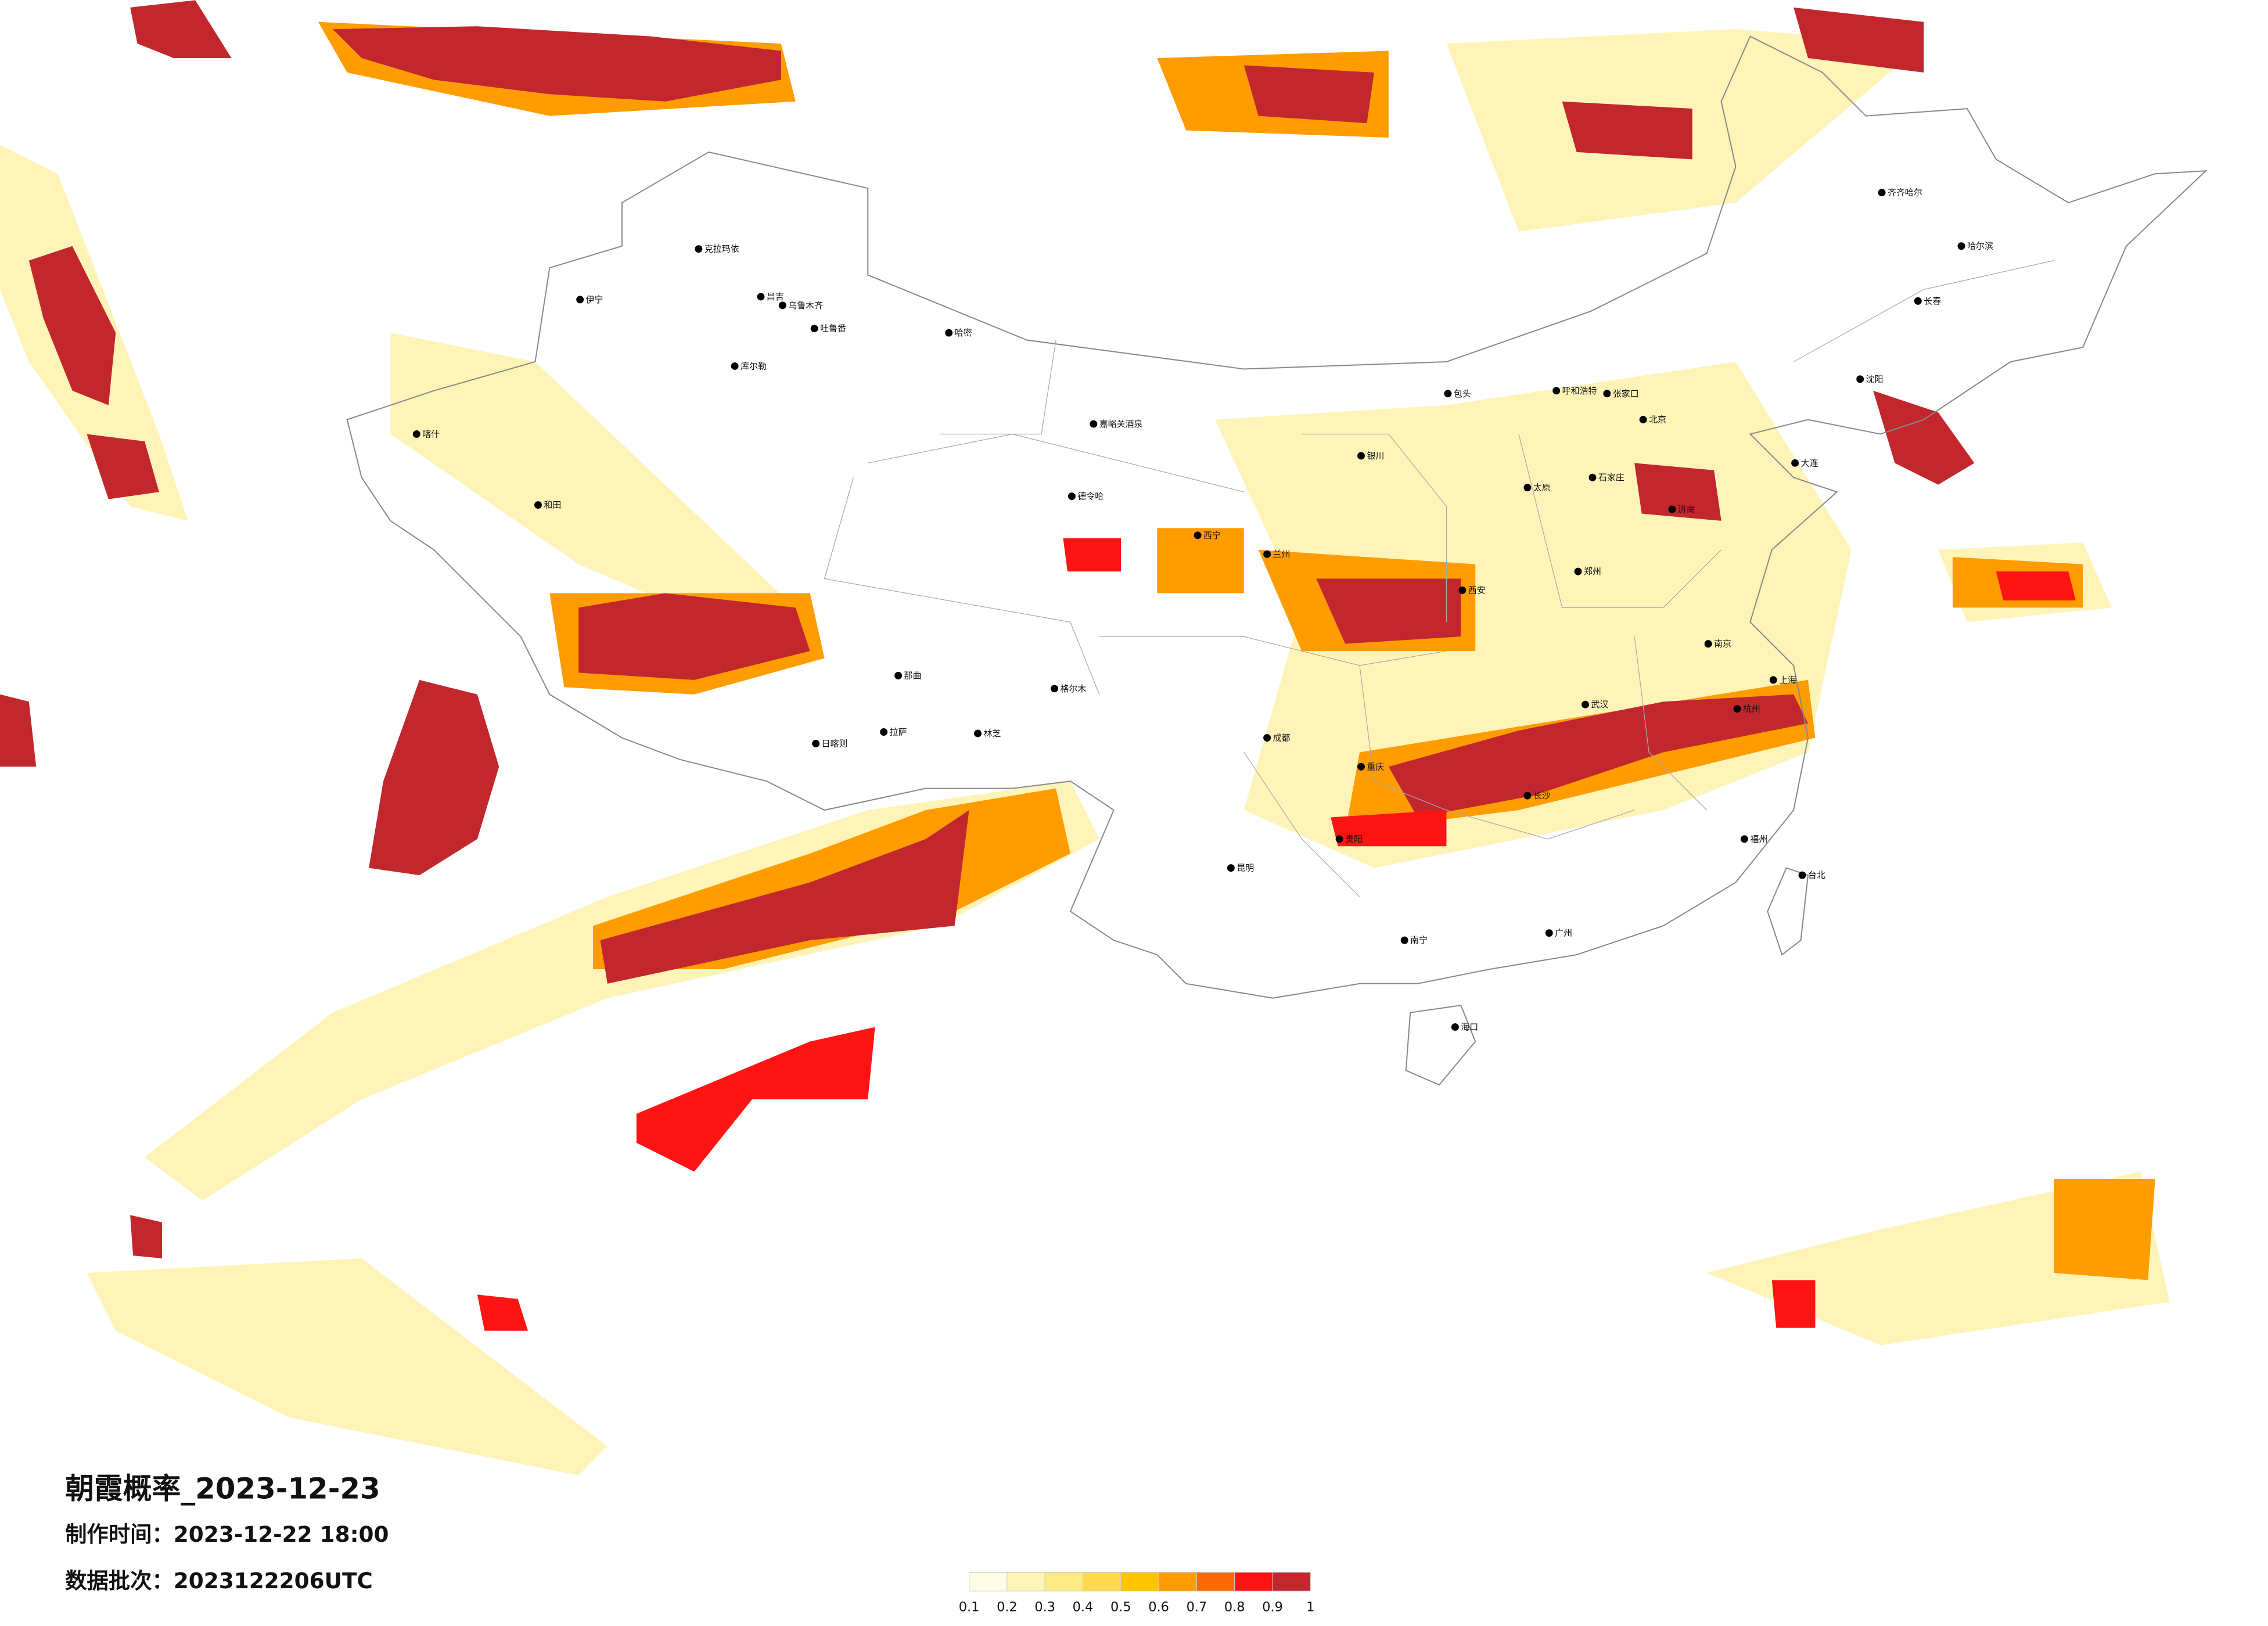 This screenshot has height=1626, width=2268. I want to click on data-batch: 数据批次：2023122206UTC, so click(219, 1581).